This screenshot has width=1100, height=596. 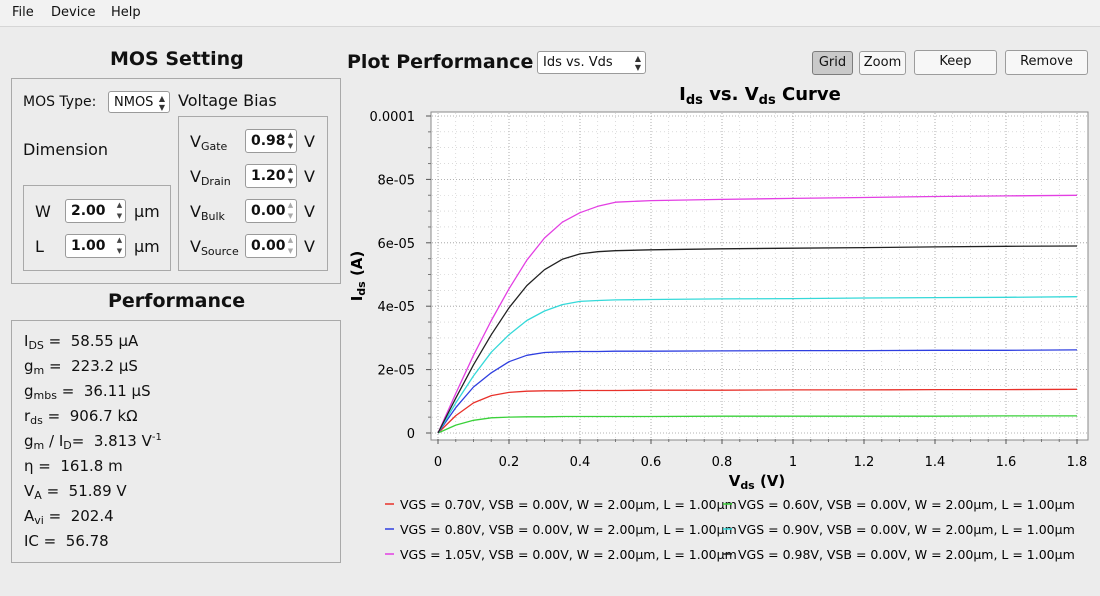 I want to click on w-label: W, so click(x=43, y=211).